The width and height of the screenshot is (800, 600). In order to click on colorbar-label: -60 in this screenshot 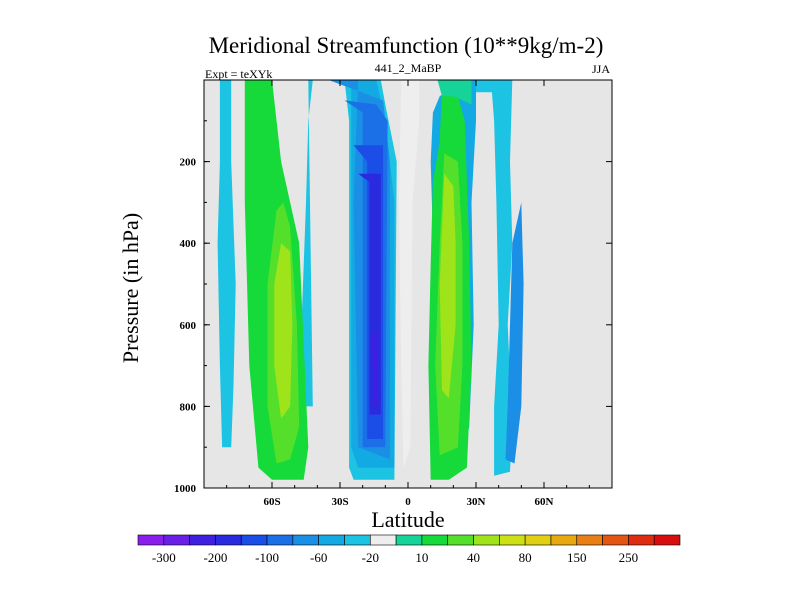, I will do `click(318, 557)`.